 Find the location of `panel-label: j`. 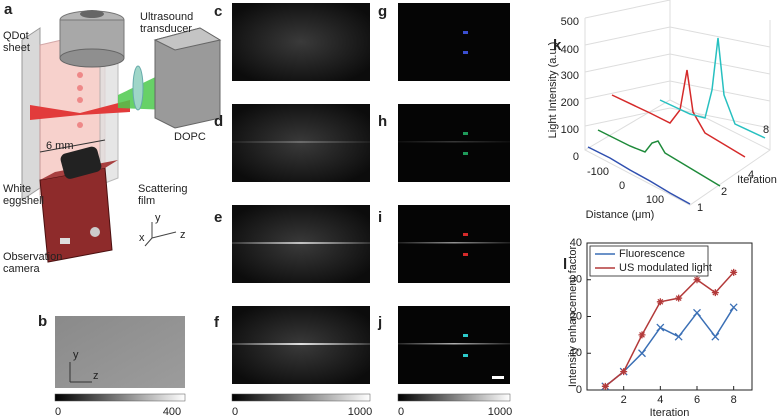

panel-label: j is located at coordinates (379, 322).